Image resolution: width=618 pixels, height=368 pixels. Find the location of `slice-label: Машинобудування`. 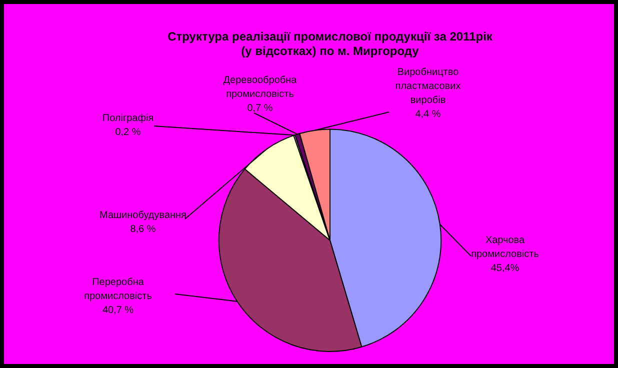

slice-label: Машинобудування is located at coordinates (143, 215).